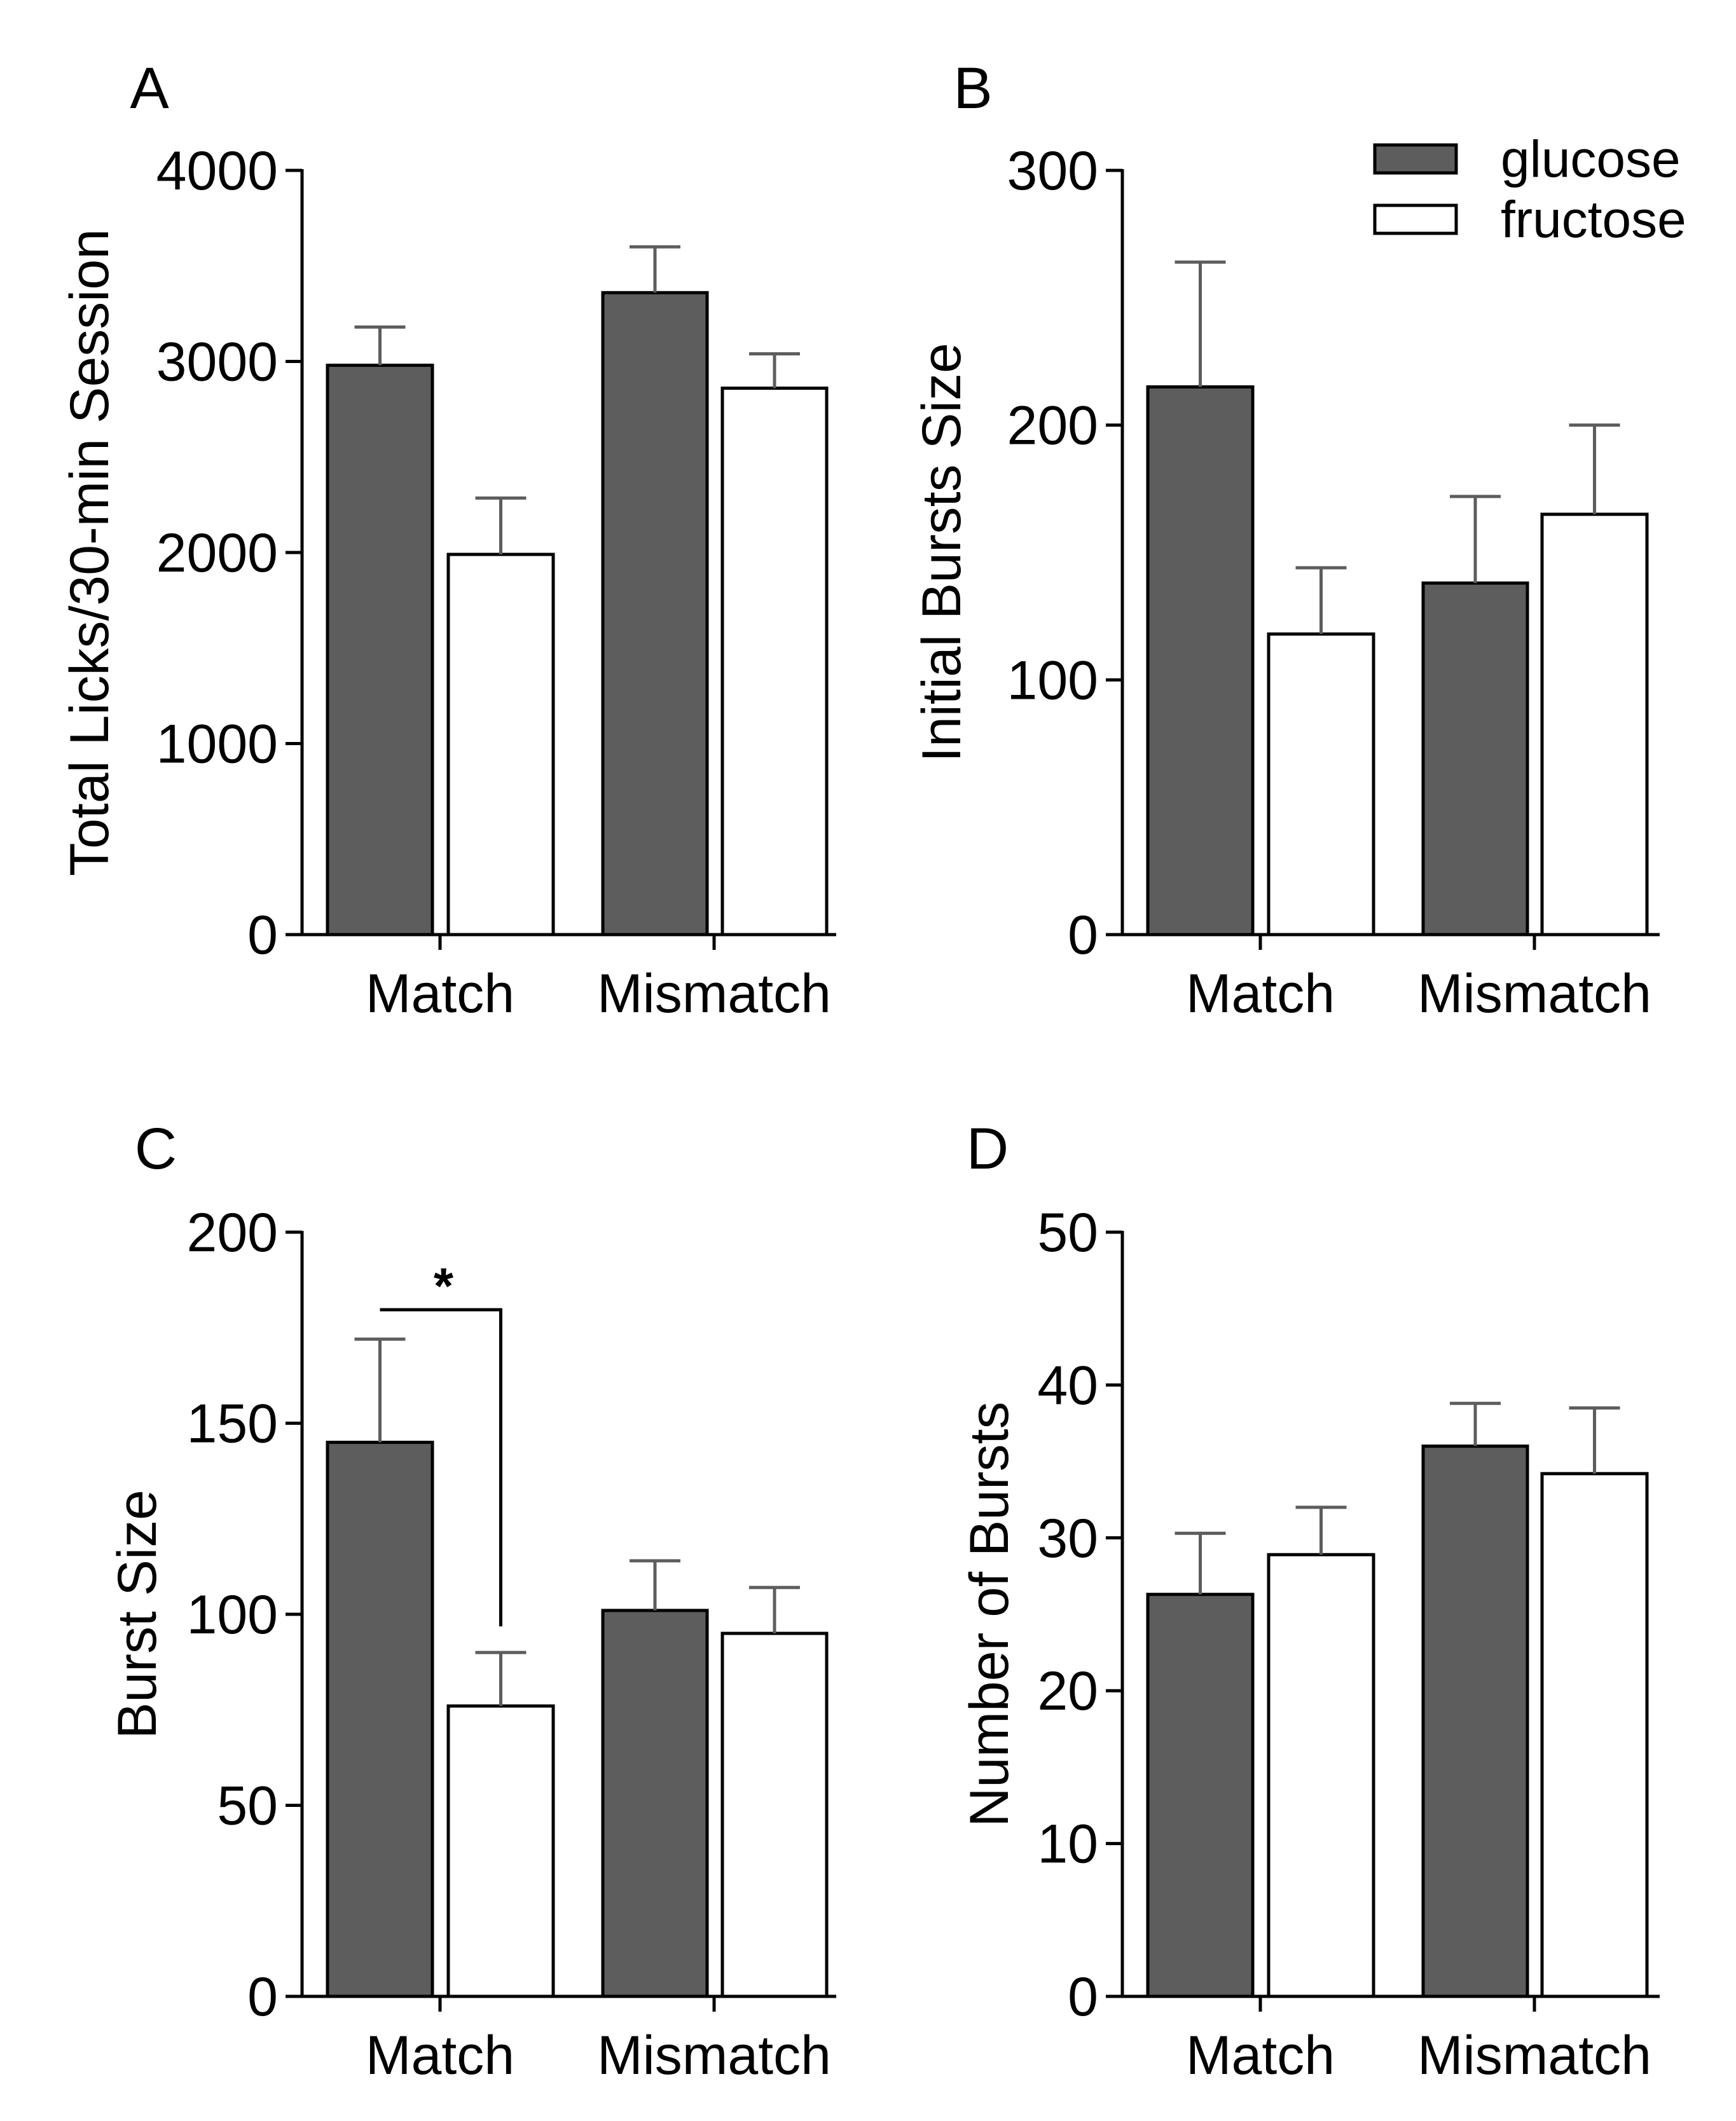 This screenshot has width=1736, height=2121. Describe the element at coordinates (217, 553) in the screenshot. I see `y-tick-label: 2000` at that location.